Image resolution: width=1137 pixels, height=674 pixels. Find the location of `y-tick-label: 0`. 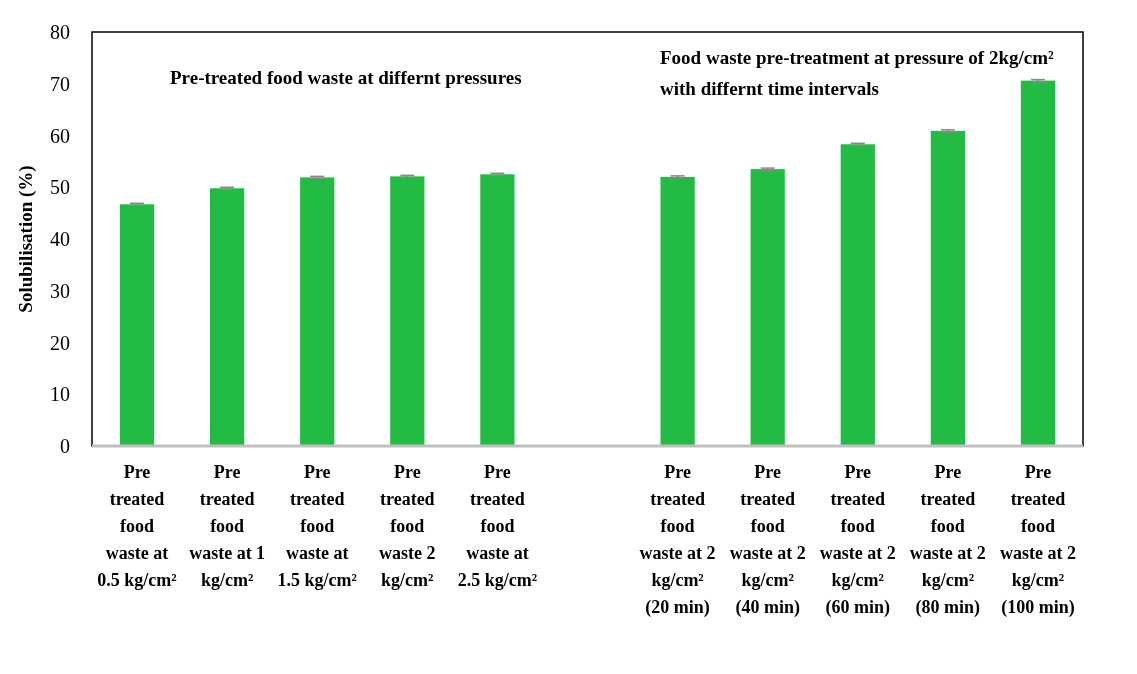

y-tick-label: 0 is located at coordinates (65, 446).